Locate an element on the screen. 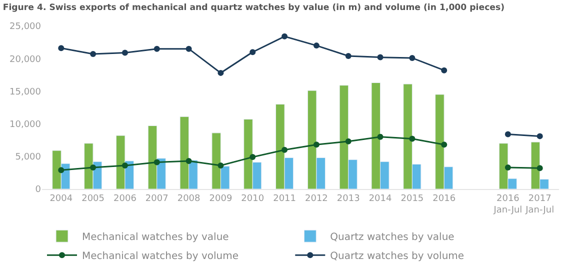 The width and height of the screenshot is (569, 280). y-tick-label: 15,000 is located at coordinates (26, 92).